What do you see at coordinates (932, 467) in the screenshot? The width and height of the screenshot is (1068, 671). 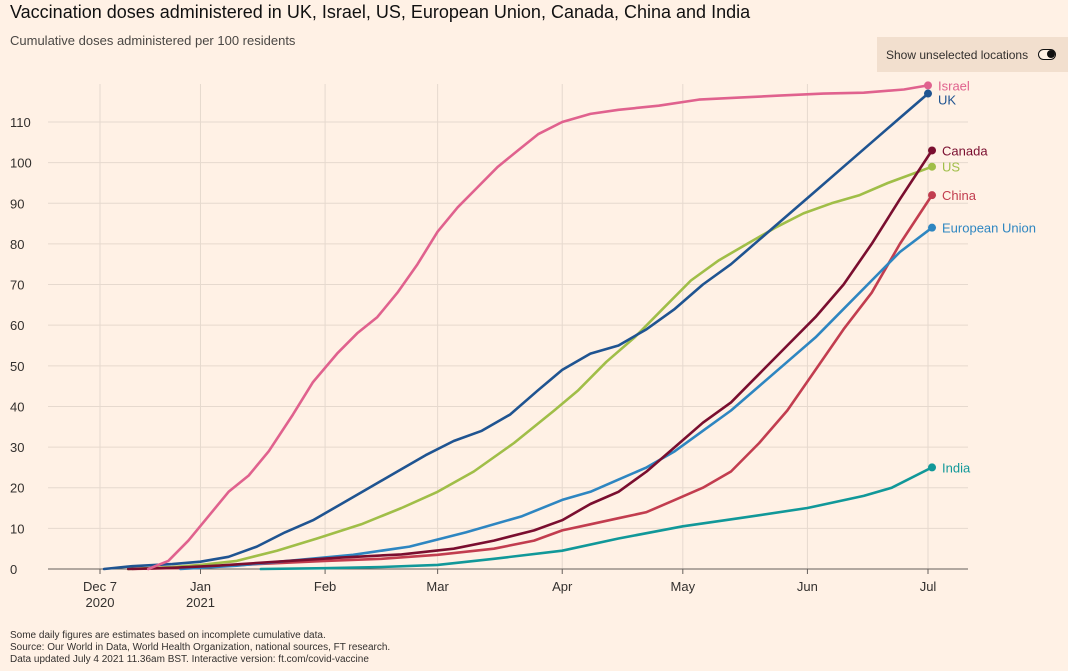 I see `series-end-dot-india` at bounding box center [932, 467].